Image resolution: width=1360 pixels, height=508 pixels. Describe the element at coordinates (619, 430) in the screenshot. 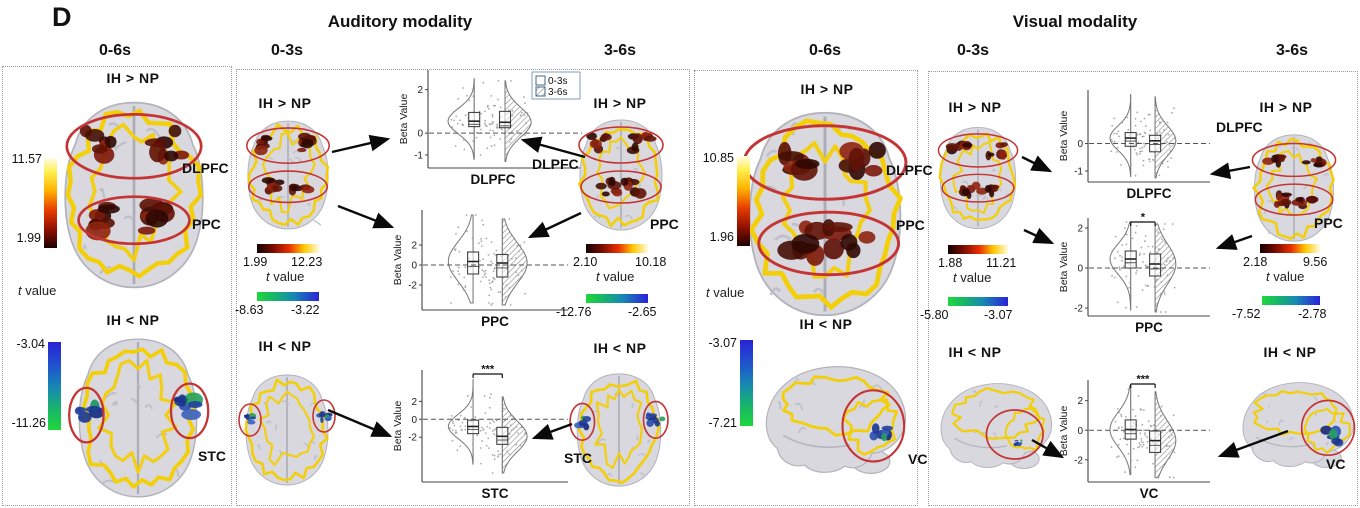

I see `brain-render-b36-bot` at that location.